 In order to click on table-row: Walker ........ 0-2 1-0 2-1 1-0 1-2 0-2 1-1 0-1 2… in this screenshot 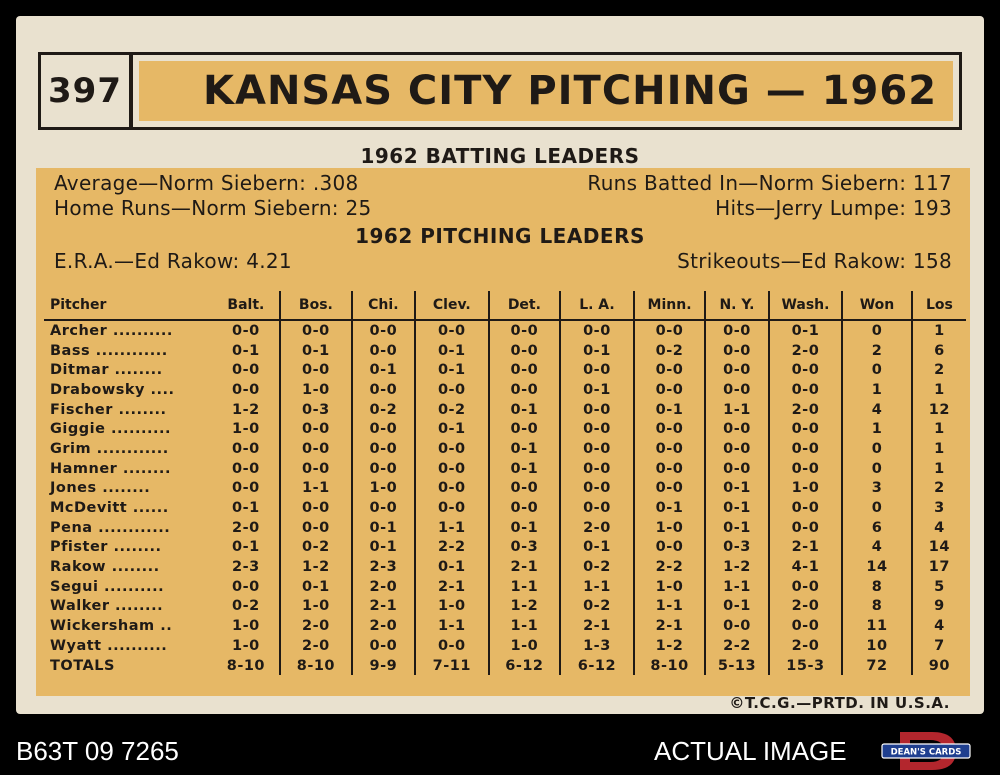, I will do `click(505, 606)`.